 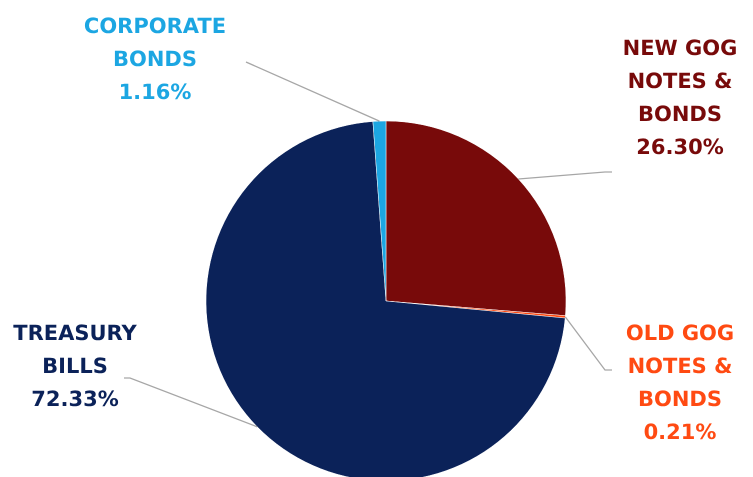 I want to click on data-label: 26.30%, so click(x=680, y=147).